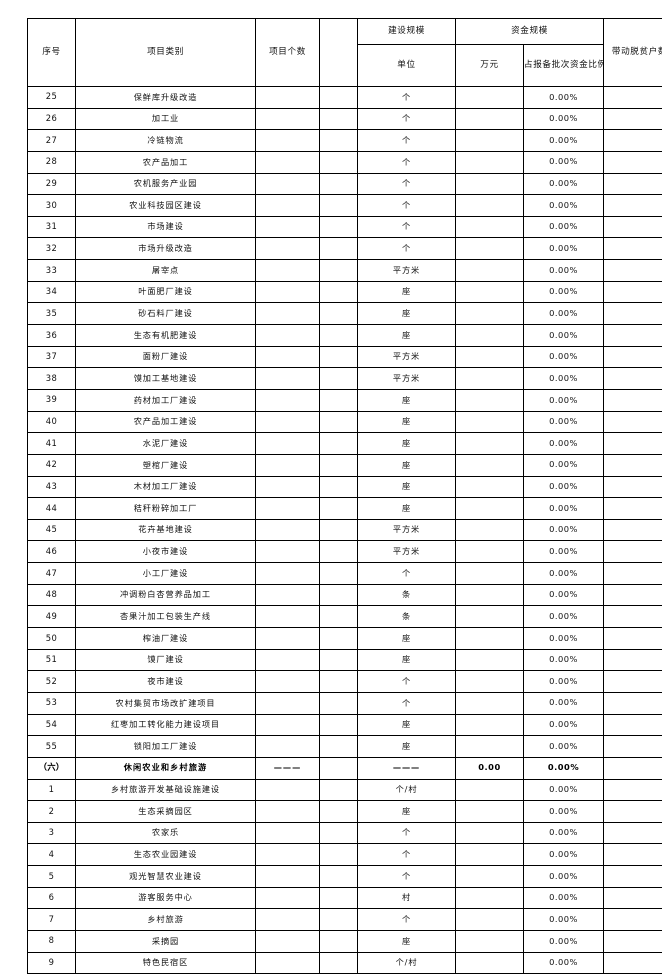 The image size is (662, 974). I want to click on cell-unit: 平方米, so click(407, 357).